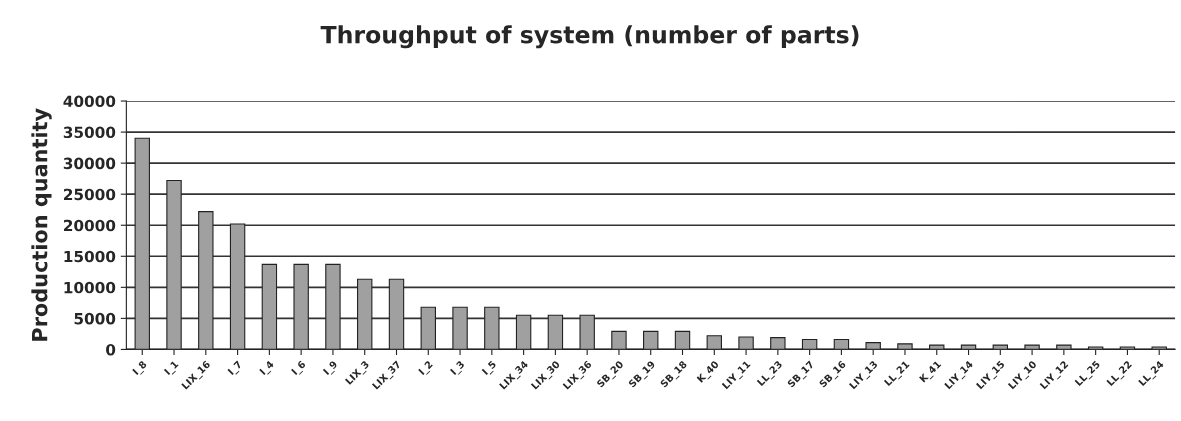  What do you see at coordinates (41, 224) in the screenshot?
I see `y-axis-title: Production quantity` at bounding box center [41, 224].